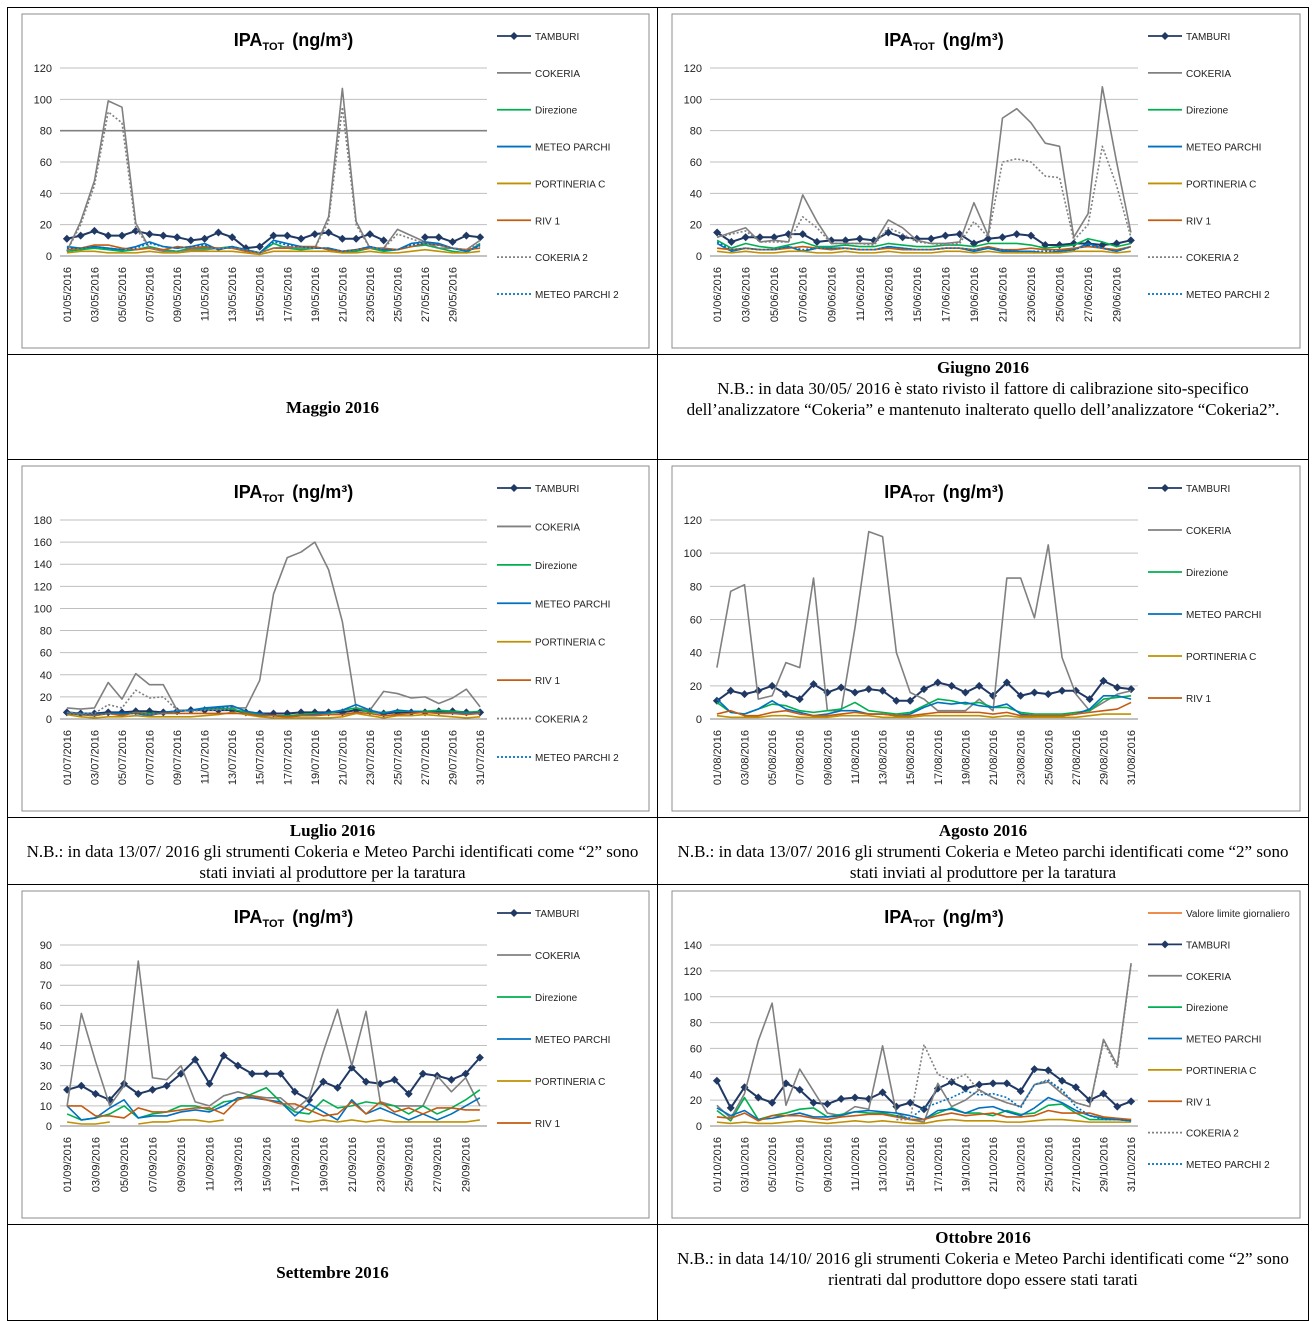 This screenshot has width=1313, height=1321. What do you see at coordinates (46, 986) in the screenshot?
I see `y-tick-label: 70` at bounding box center [46, 986].